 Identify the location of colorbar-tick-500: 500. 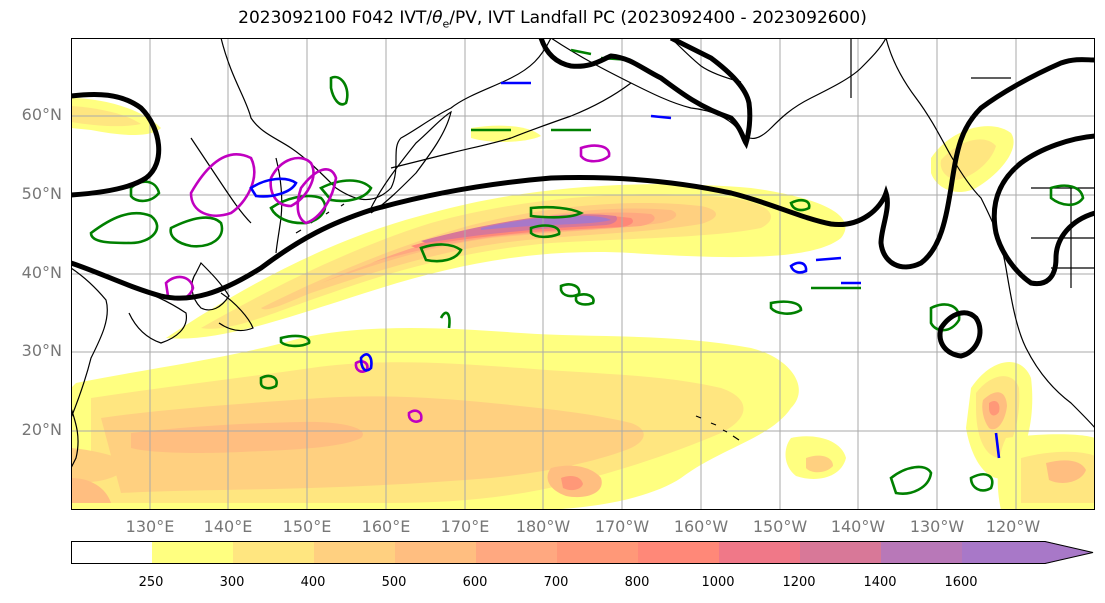
(394, 582).